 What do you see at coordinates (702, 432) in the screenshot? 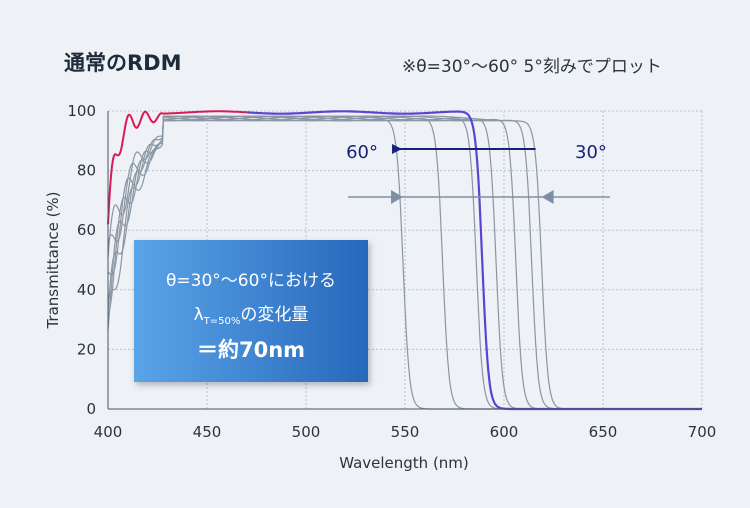
I see `x-tick-label: 700` at bounding box center [702, 432].